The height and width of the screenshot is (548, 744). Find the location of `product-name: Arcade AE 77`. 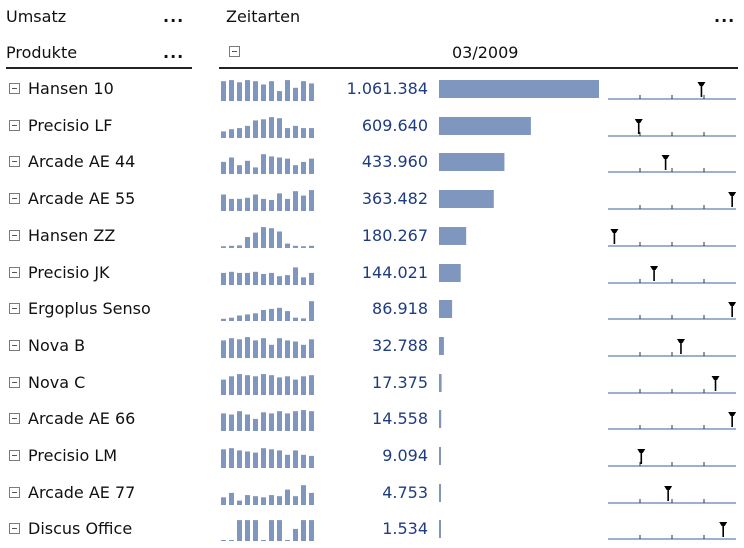

product-name: Arcade AE 77 is located at coordinates (82, 492).